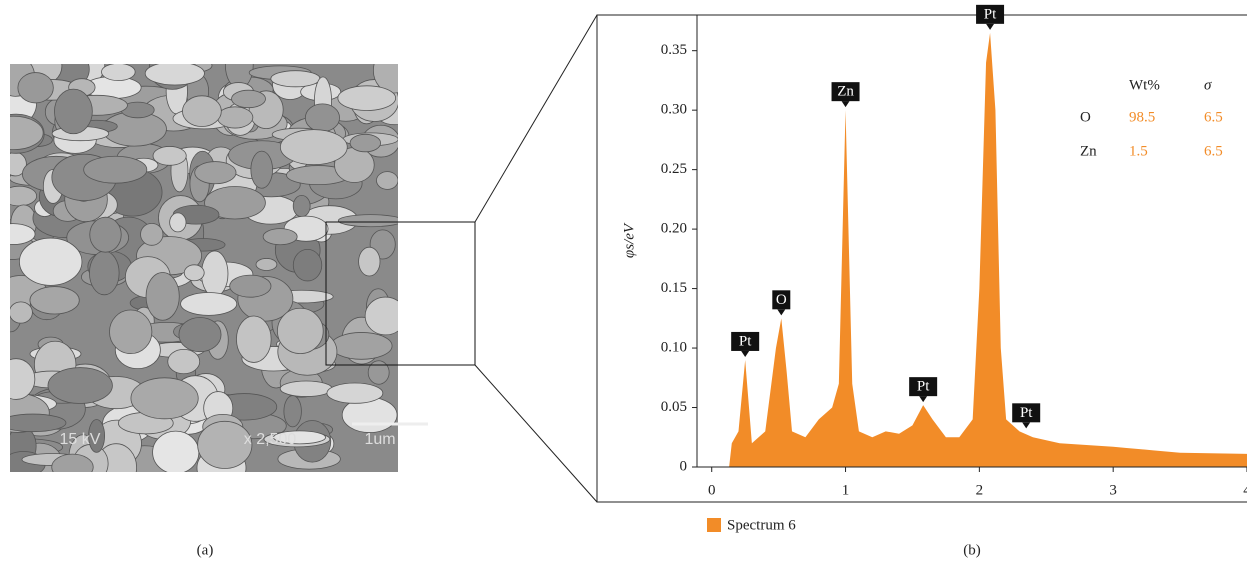 The width and height of the screenshot is (1247, 564). What do you see at coordinates (1142, 117) in the screenshot?
I see `table-value: 98.5` at bounding box center [1142, 117].